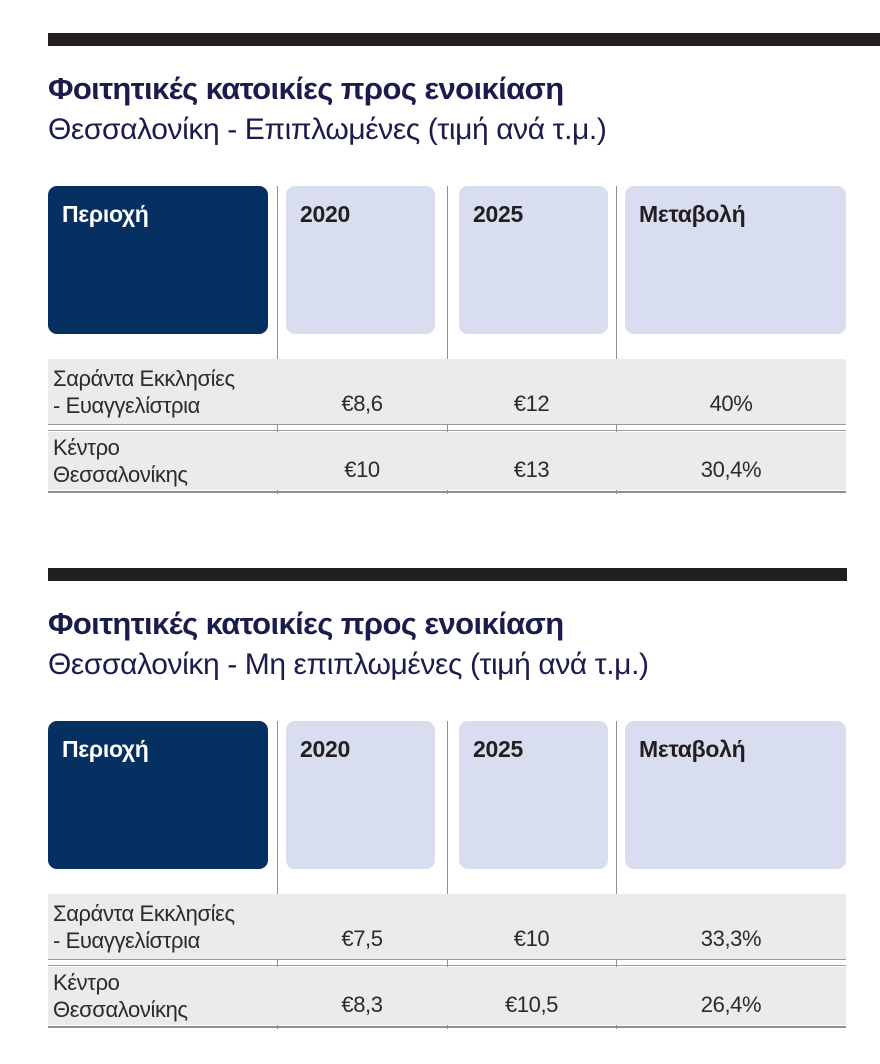  Describe the element at coordinates (731, 403) in the screenshot. I see `change-percent: 40%` at that location.